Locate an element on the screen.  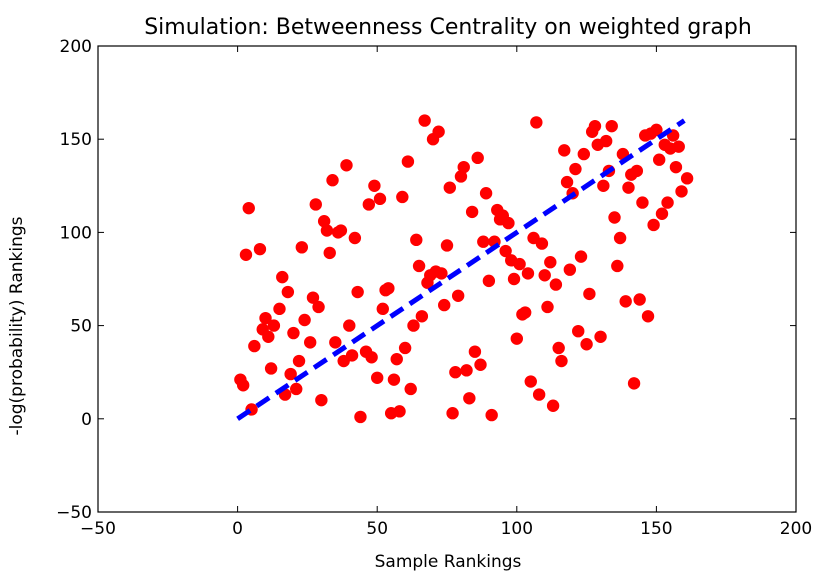
x-tick-label: 50 is located at coordinates (377, 529).